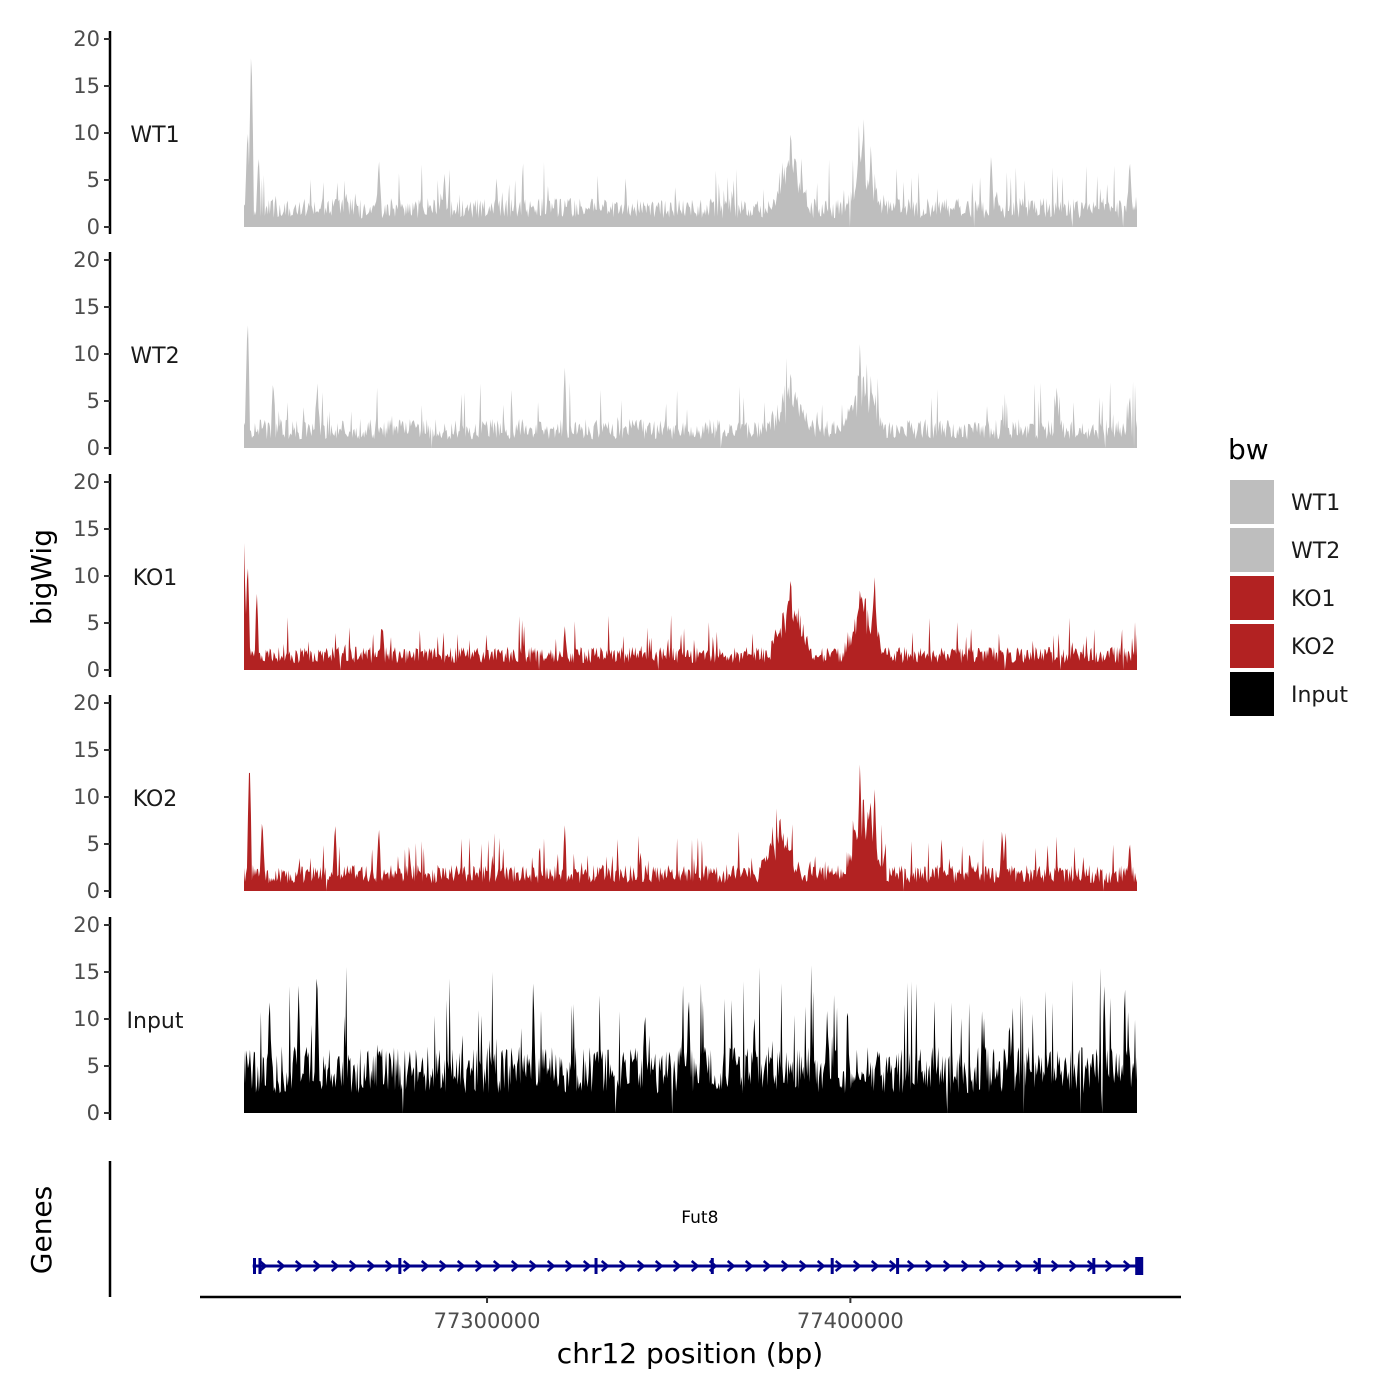 Image resolution: width=1400 pixels, height=1400 pixels. I want to click on legend-label-wt1: WT1, so click(1315, 503).